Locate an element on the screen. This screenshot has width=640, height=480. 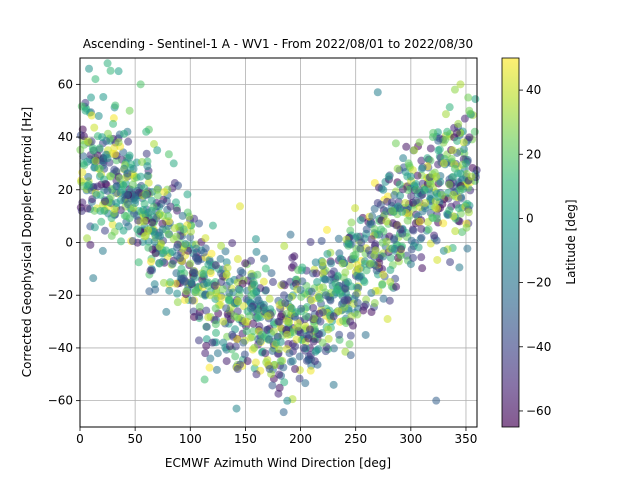
x-tick-label: 350 is located at coordinates (466, 439).